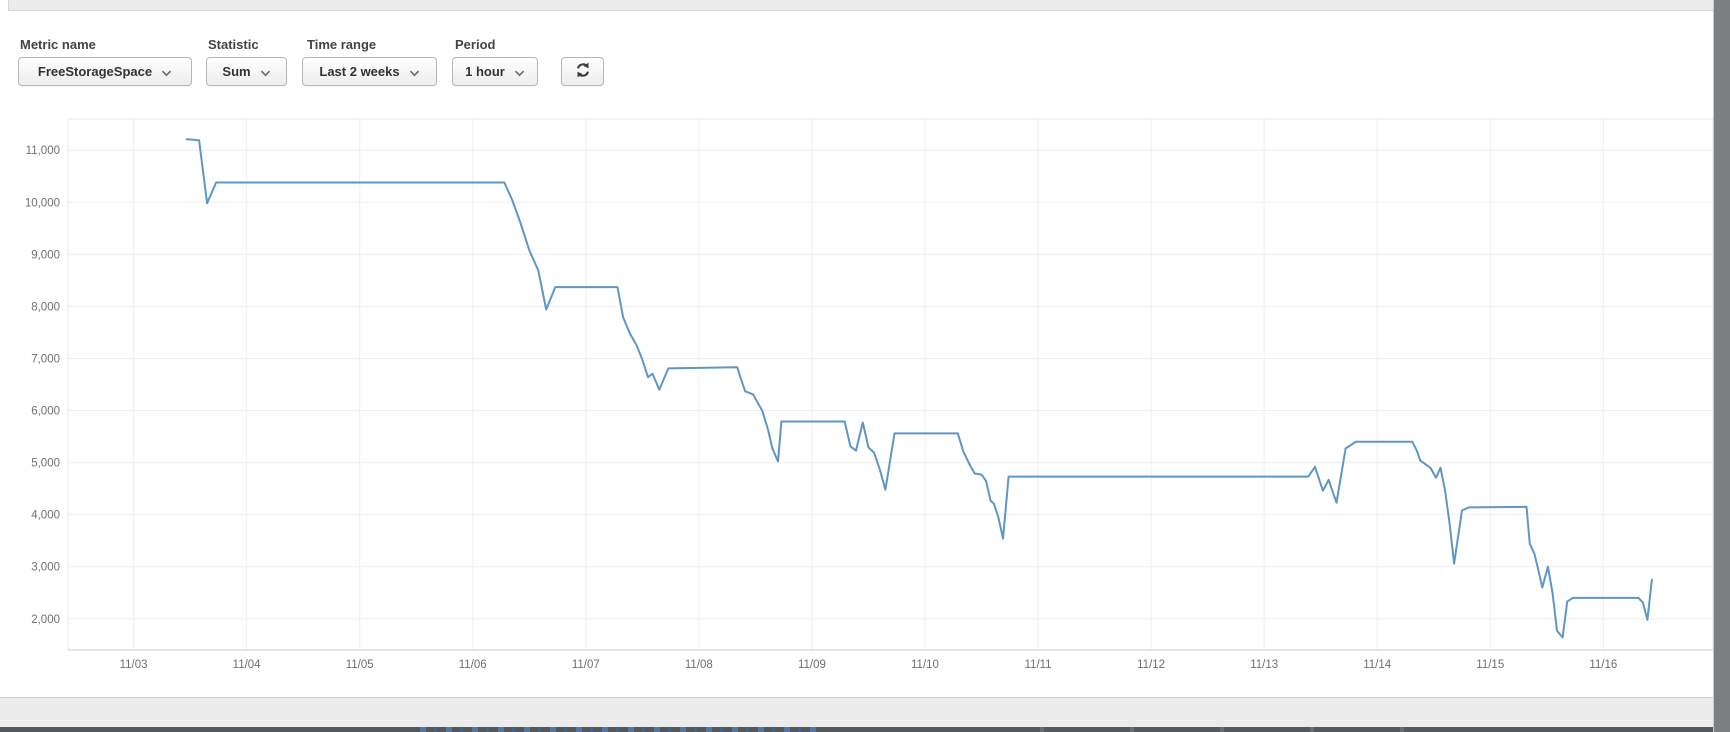 The width and height of the screenshot is (1730, 732). Describe the element at coordinates (1377, 665) in the screenshot. I see `x-tick-label: 11/14` at that location.